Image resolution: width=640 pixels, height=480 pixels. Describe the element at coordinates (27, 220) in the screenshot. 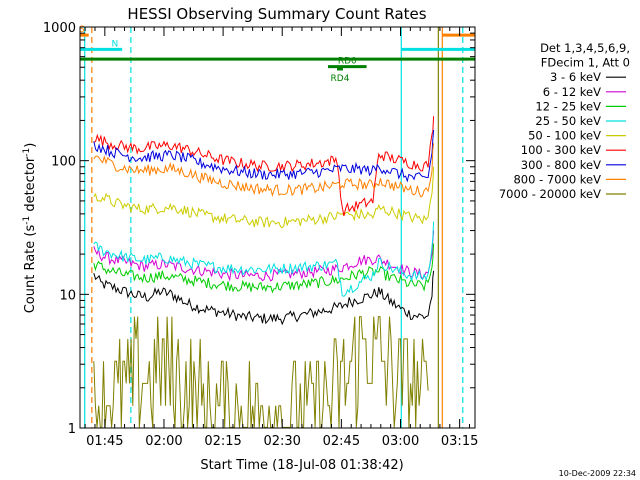

I see `y-axis-label-sup1: -1` at that location.